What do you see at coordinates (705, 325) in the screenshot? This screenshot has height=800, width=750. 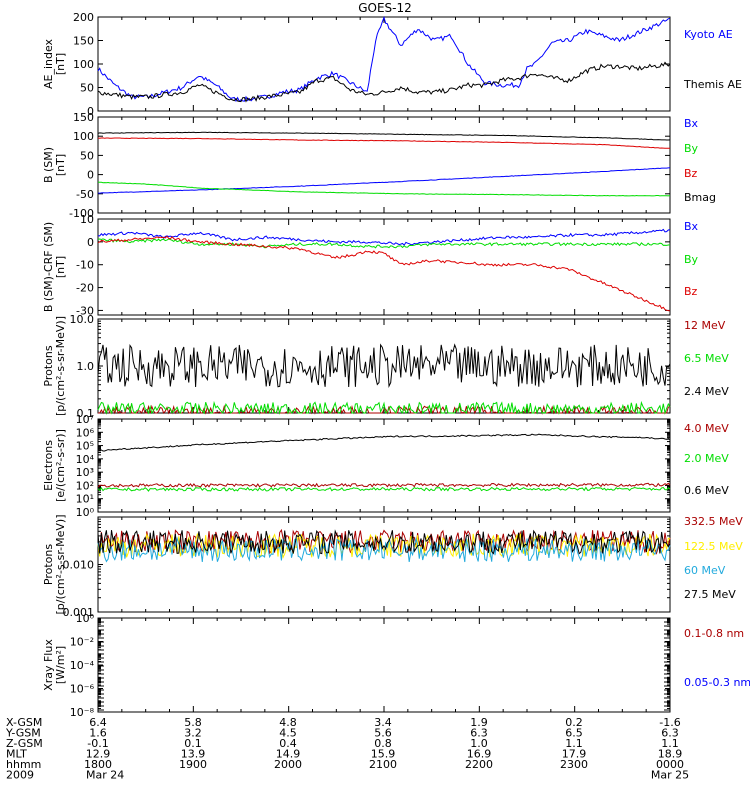 I see `legend-entry: 12 MeV` at bounding box center [705, 325].